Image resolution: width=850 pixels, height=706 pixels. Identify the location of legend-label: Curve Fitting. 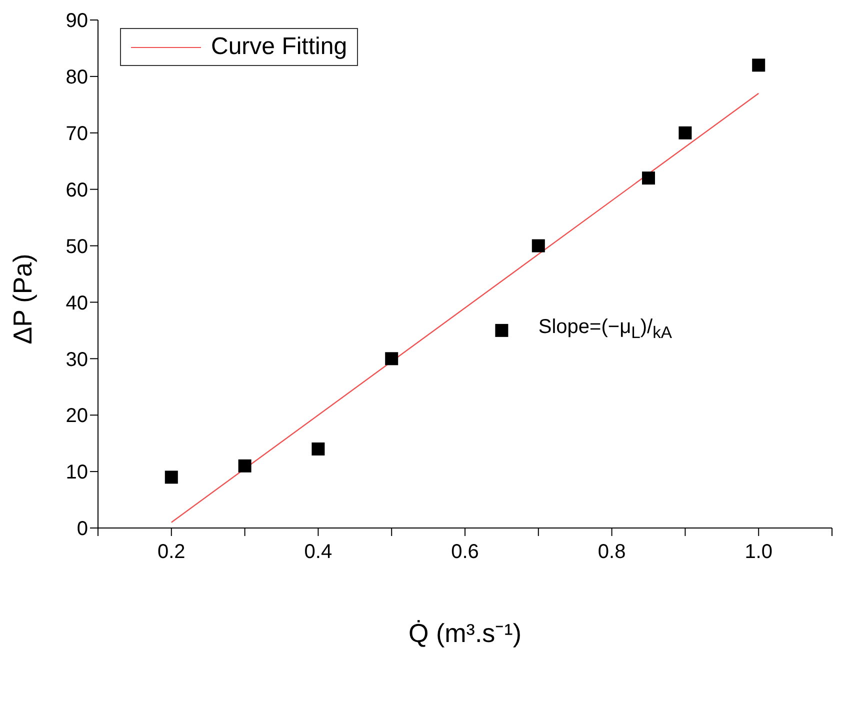
(279, 47).